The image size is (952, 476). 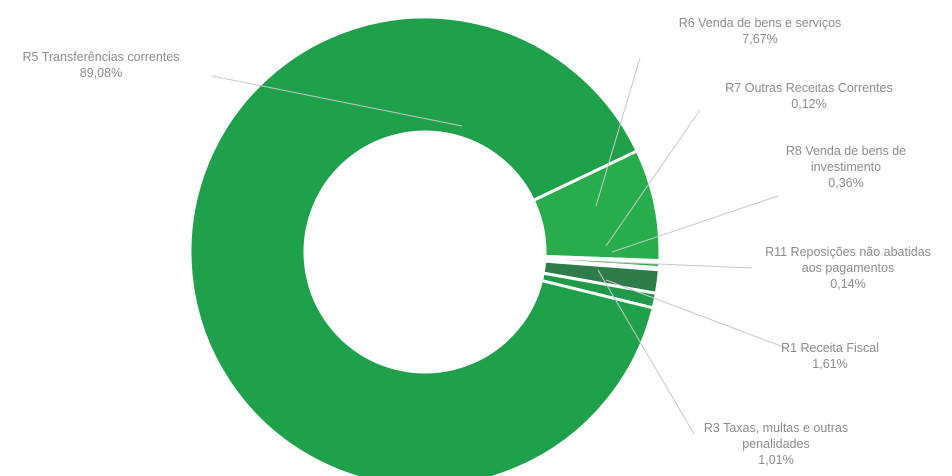 I want to click on label-r6-name: R6 Venda de bens e serviços, so click(x=760, y=23).